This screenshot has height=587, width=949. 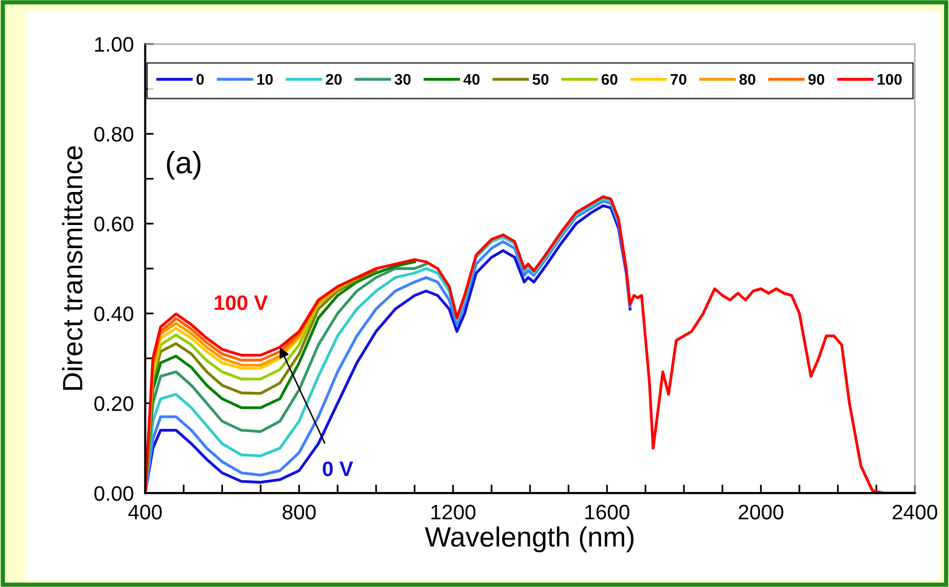 What do you see at coordinates (114, 314) in the screenshot?
I see `y-tick-label: 0.40` at bounding box center [114, 314].